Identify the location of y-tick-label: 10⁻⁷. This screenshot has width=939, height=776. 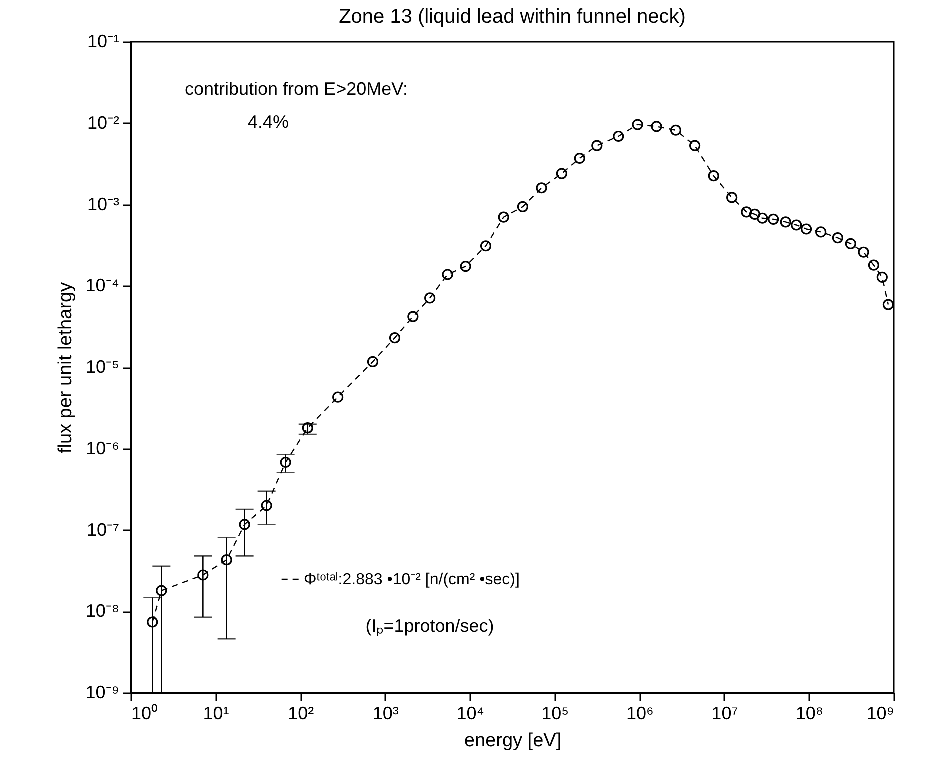
(103, 530).